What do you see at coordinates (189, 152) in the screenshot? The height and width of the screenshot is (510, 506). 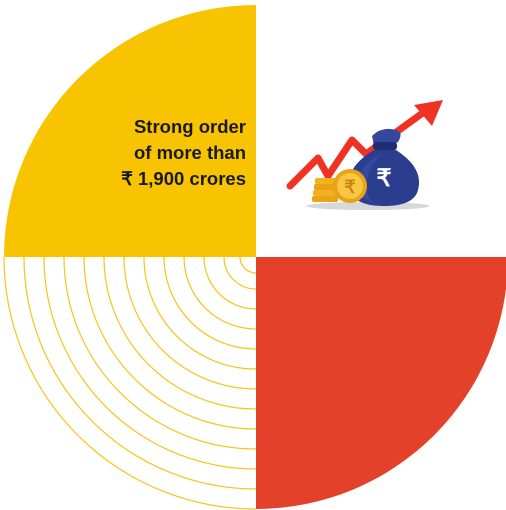 I see `headline-line-2: of more than` at bounding box center [189, 152].